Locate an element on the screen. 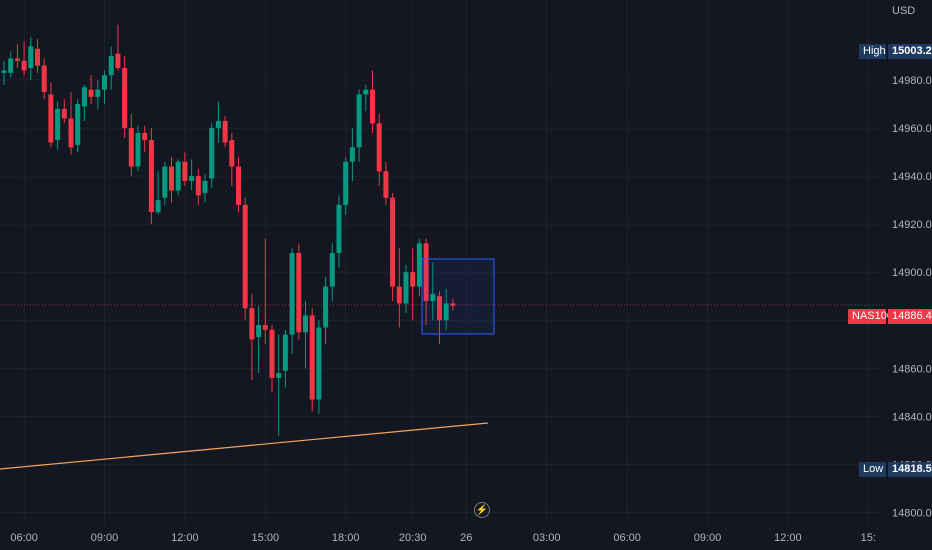 The width and height of the screenshot is (932, 550). time-tick-label: 15: is located at coordinates (868, 538).